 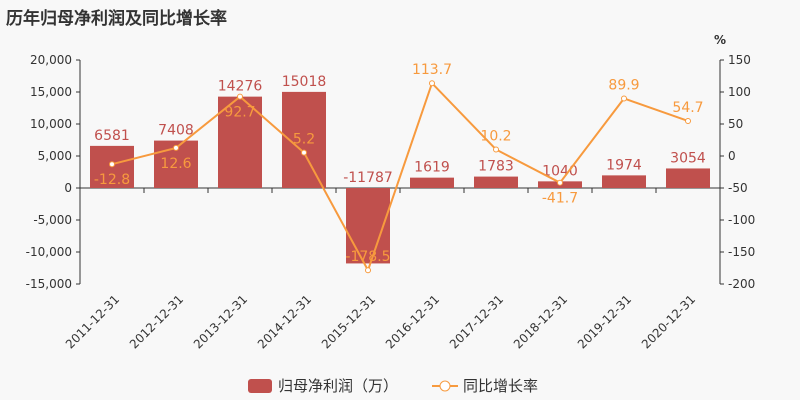 I want to click on x-tick-label: 2014-12-31, so click(x=284, y=321).